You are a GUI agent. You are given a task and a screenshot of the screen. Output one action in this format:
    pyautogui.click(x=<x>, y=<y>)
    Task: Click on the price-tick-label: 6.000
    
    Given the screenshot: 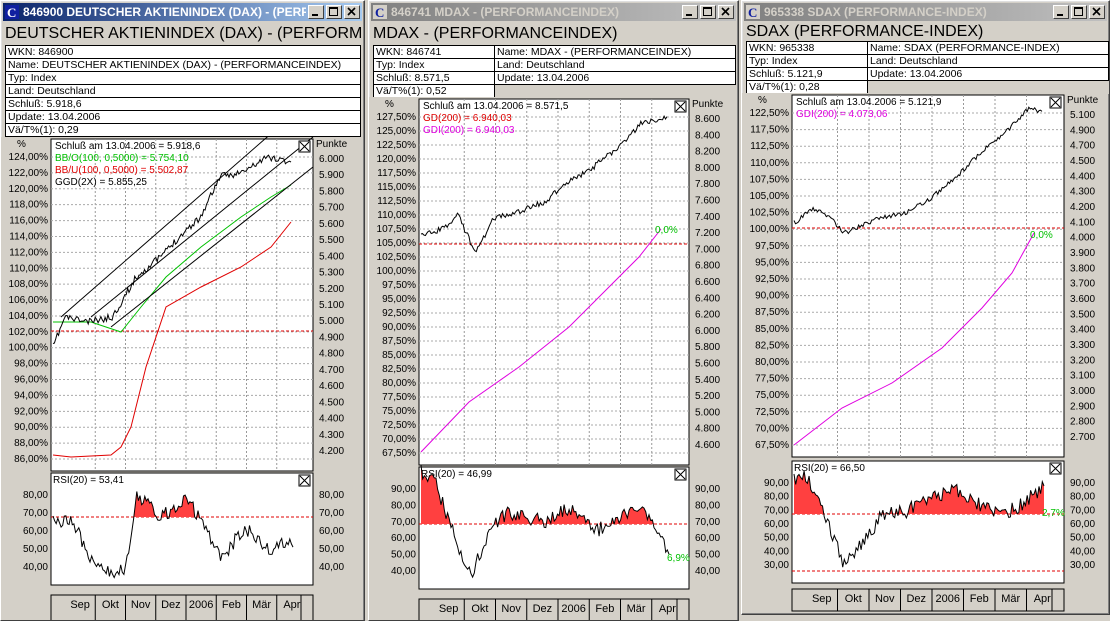 What is the action you would take?
    pyautogui.click(x=707, y=331)
    